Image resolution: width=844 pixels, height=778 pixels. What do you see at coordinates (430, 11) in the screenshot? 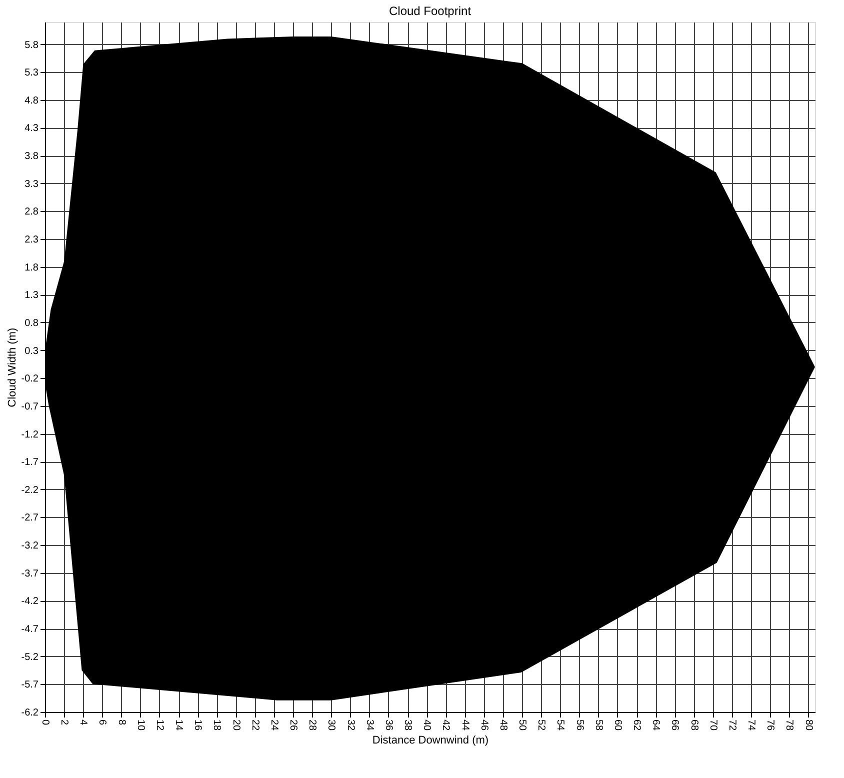
I see `chart-title: Cloud Footprint` at bounding box center [430, 11].